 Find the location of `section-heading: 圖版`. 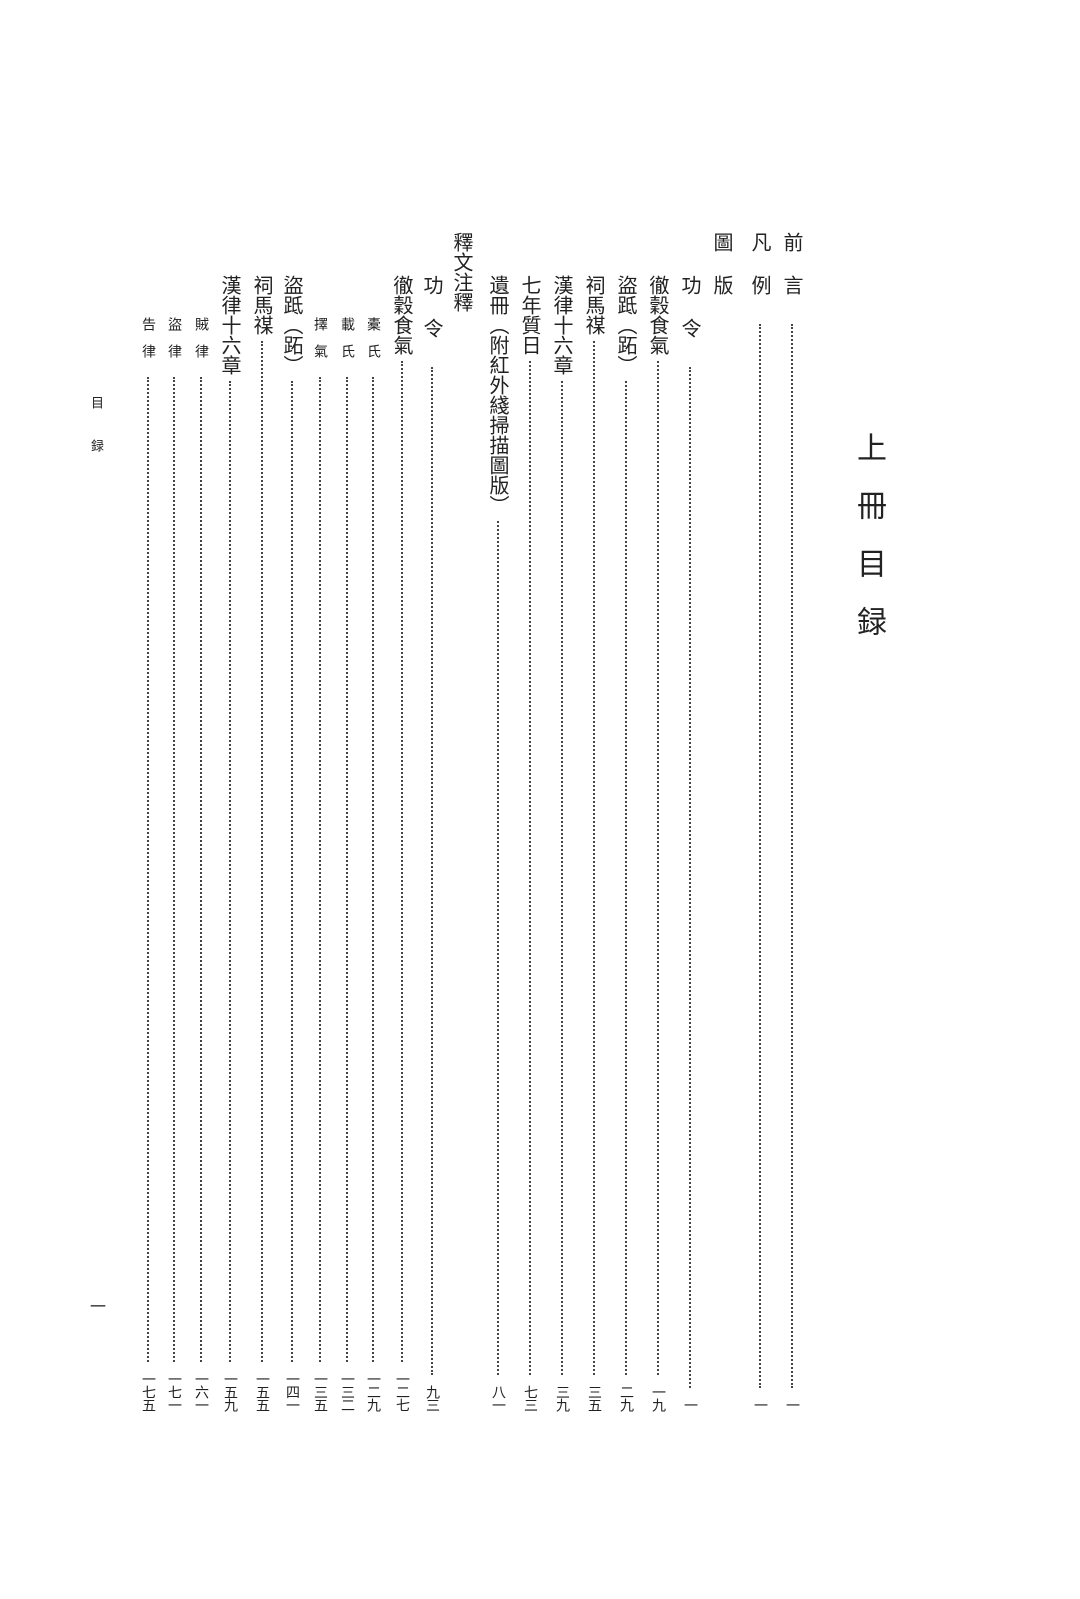

section-heading: 圖版 is located at coordinates (722, 275).